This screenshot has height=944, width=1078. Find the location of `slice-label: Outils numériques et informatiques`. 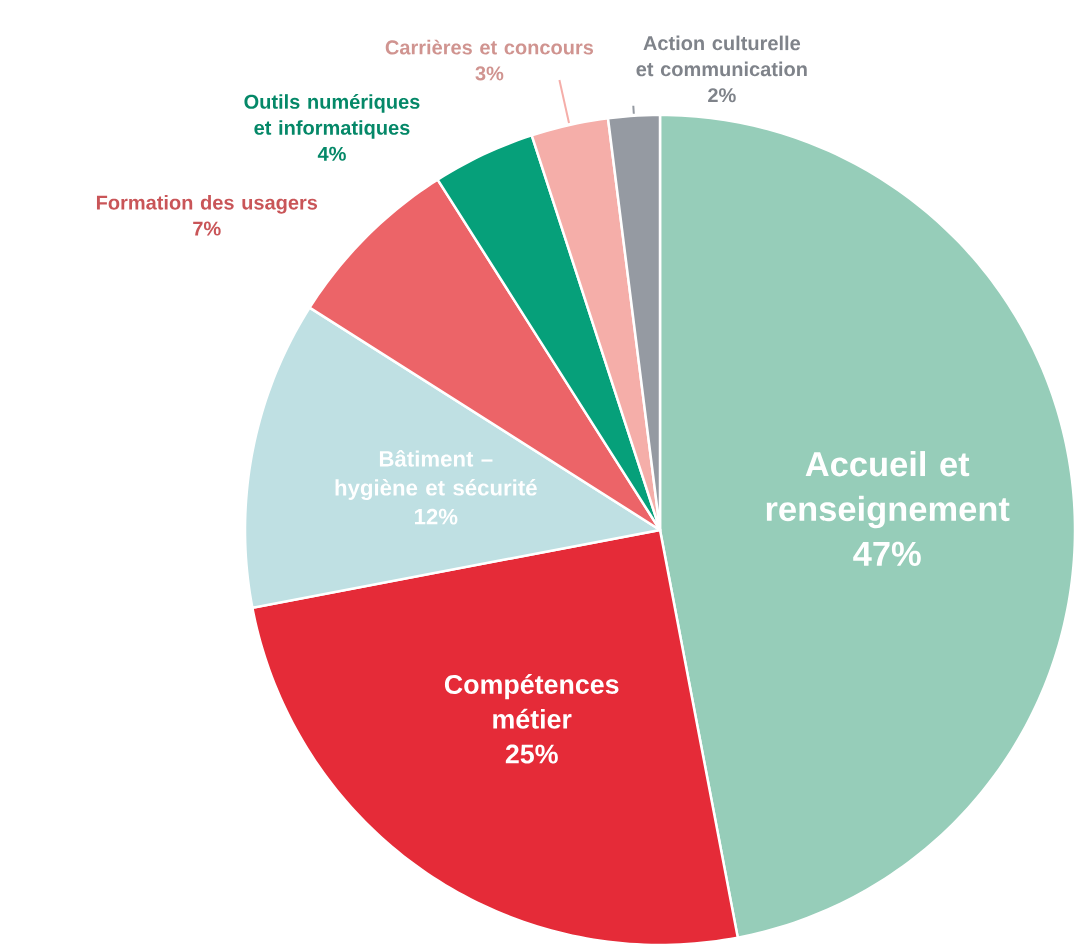

slice-label: Outils numériques et informatiques is located at coordinates (332, 116).